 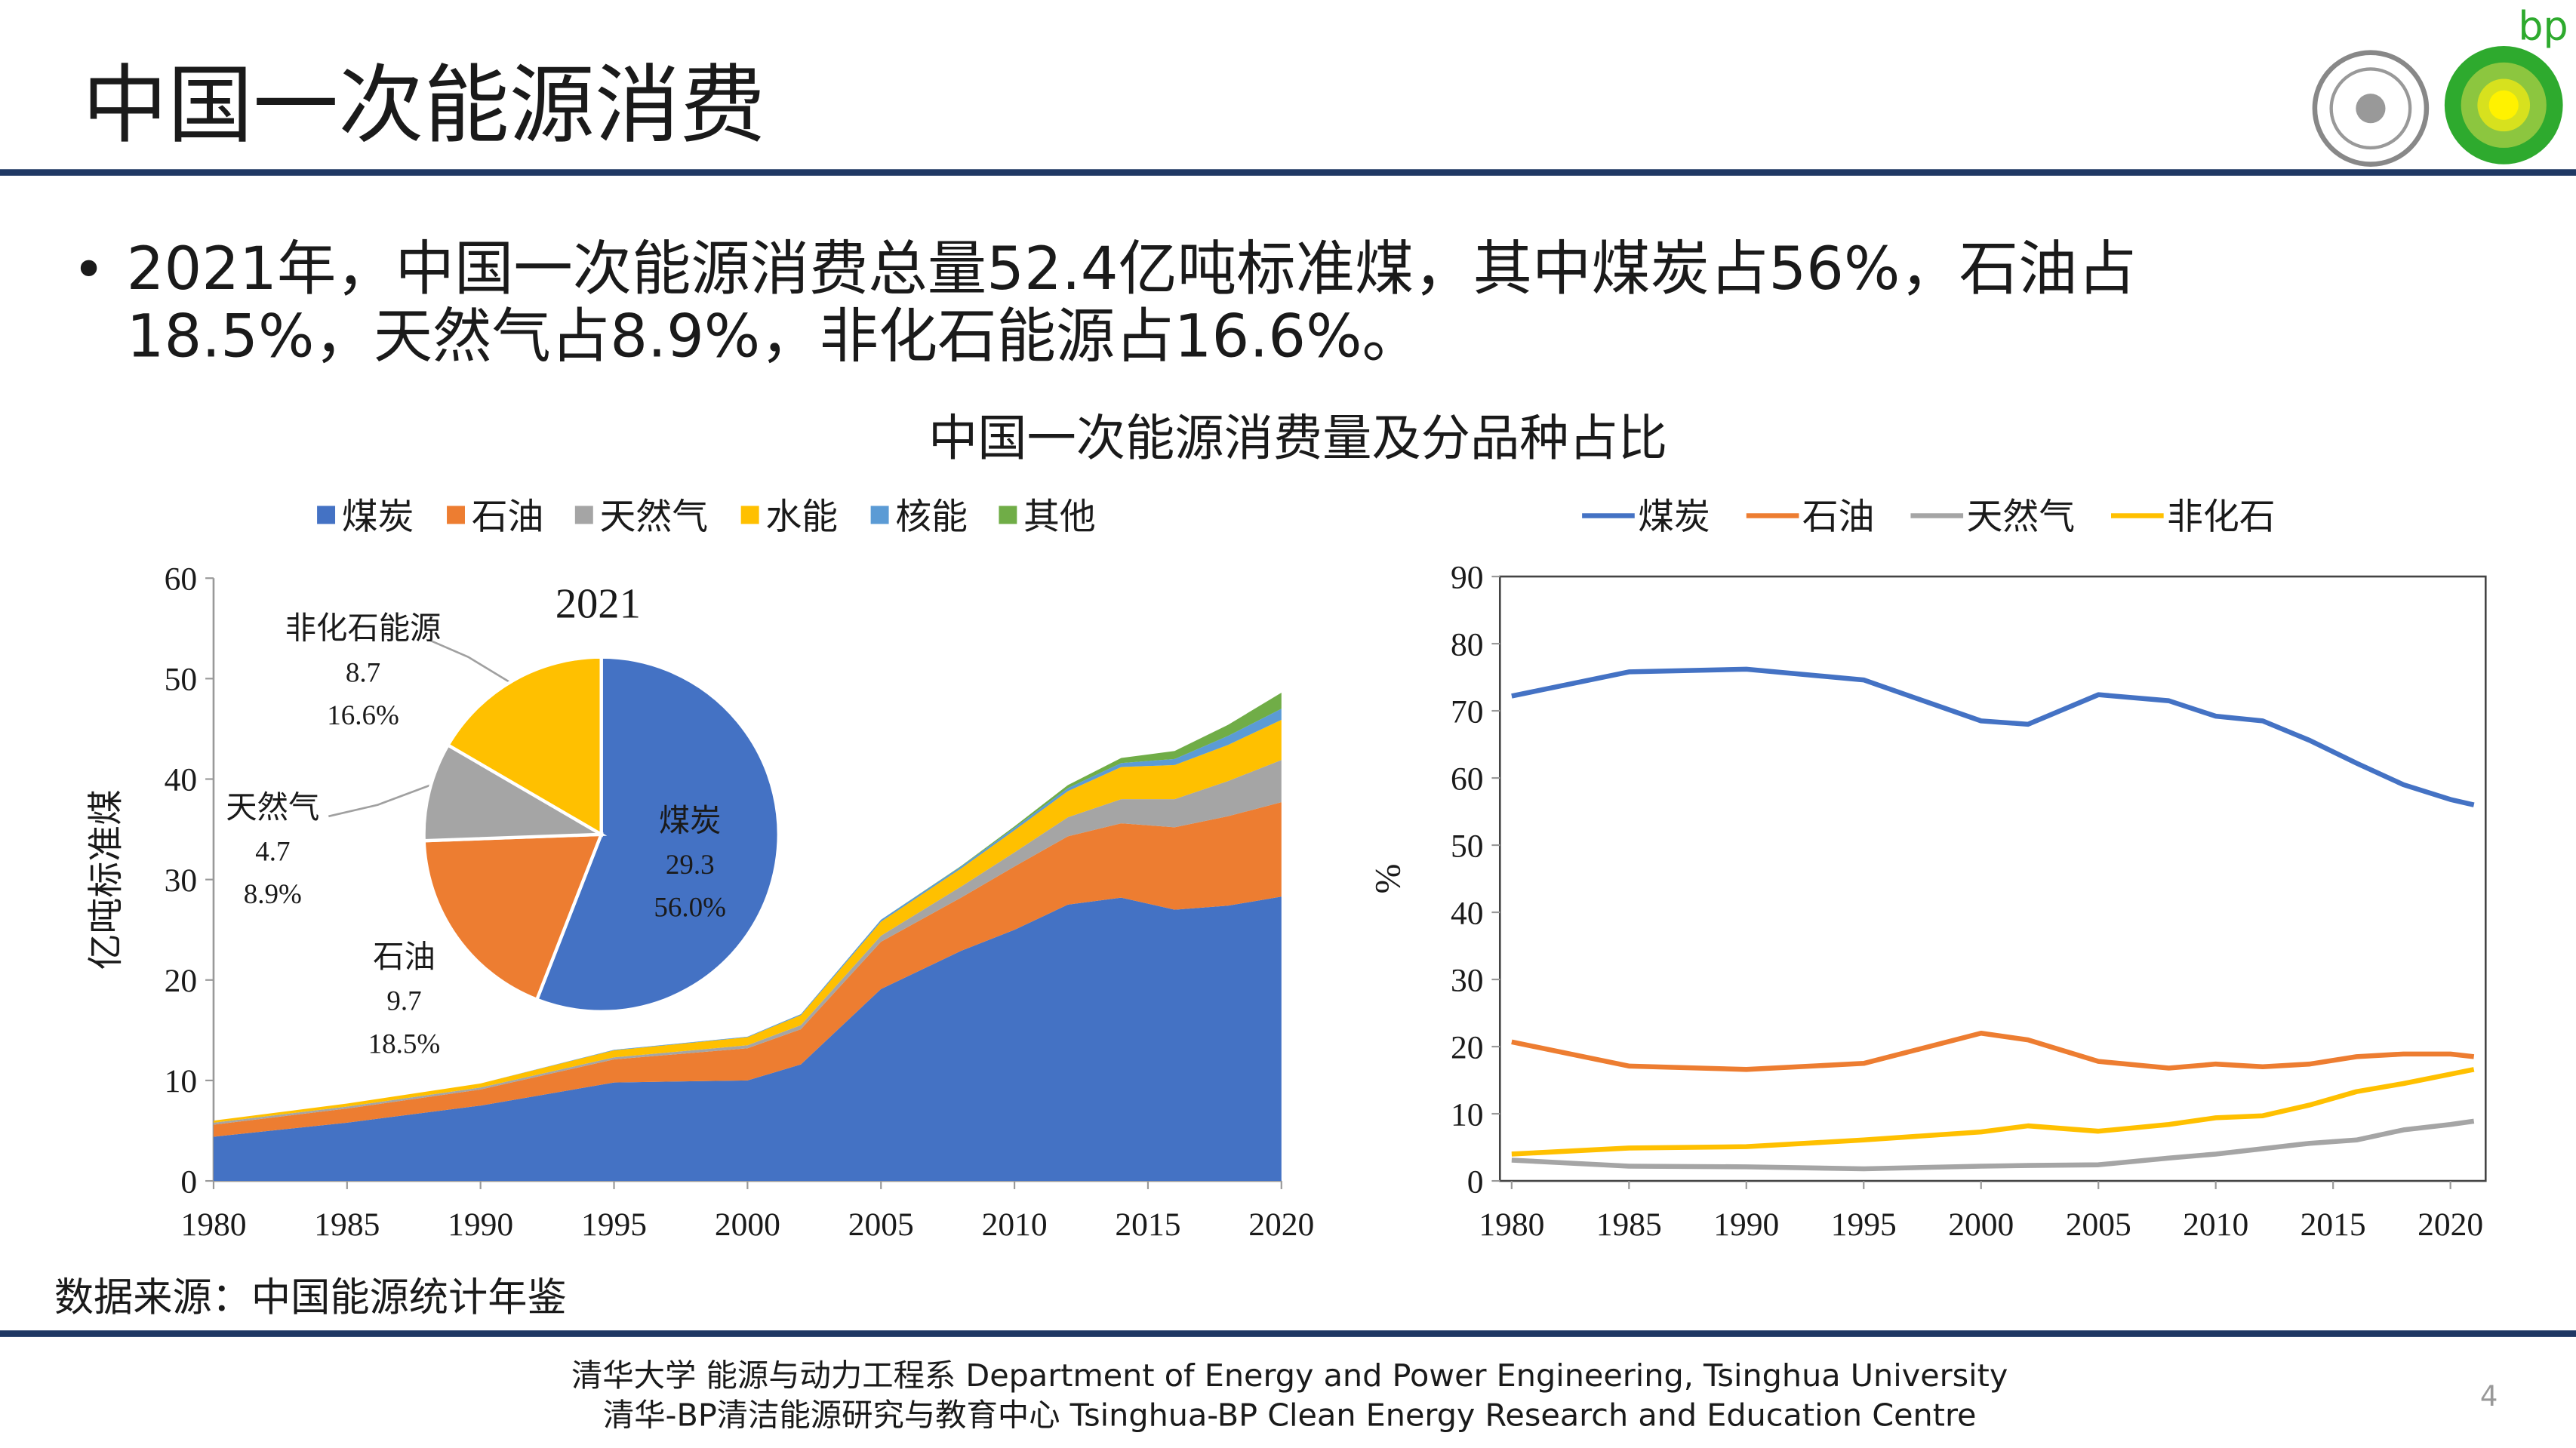 What do you see at coordinates (272, 807) in the screenshot?
I see `pie-label-name: 天然气` at bounding box center [272, 807].